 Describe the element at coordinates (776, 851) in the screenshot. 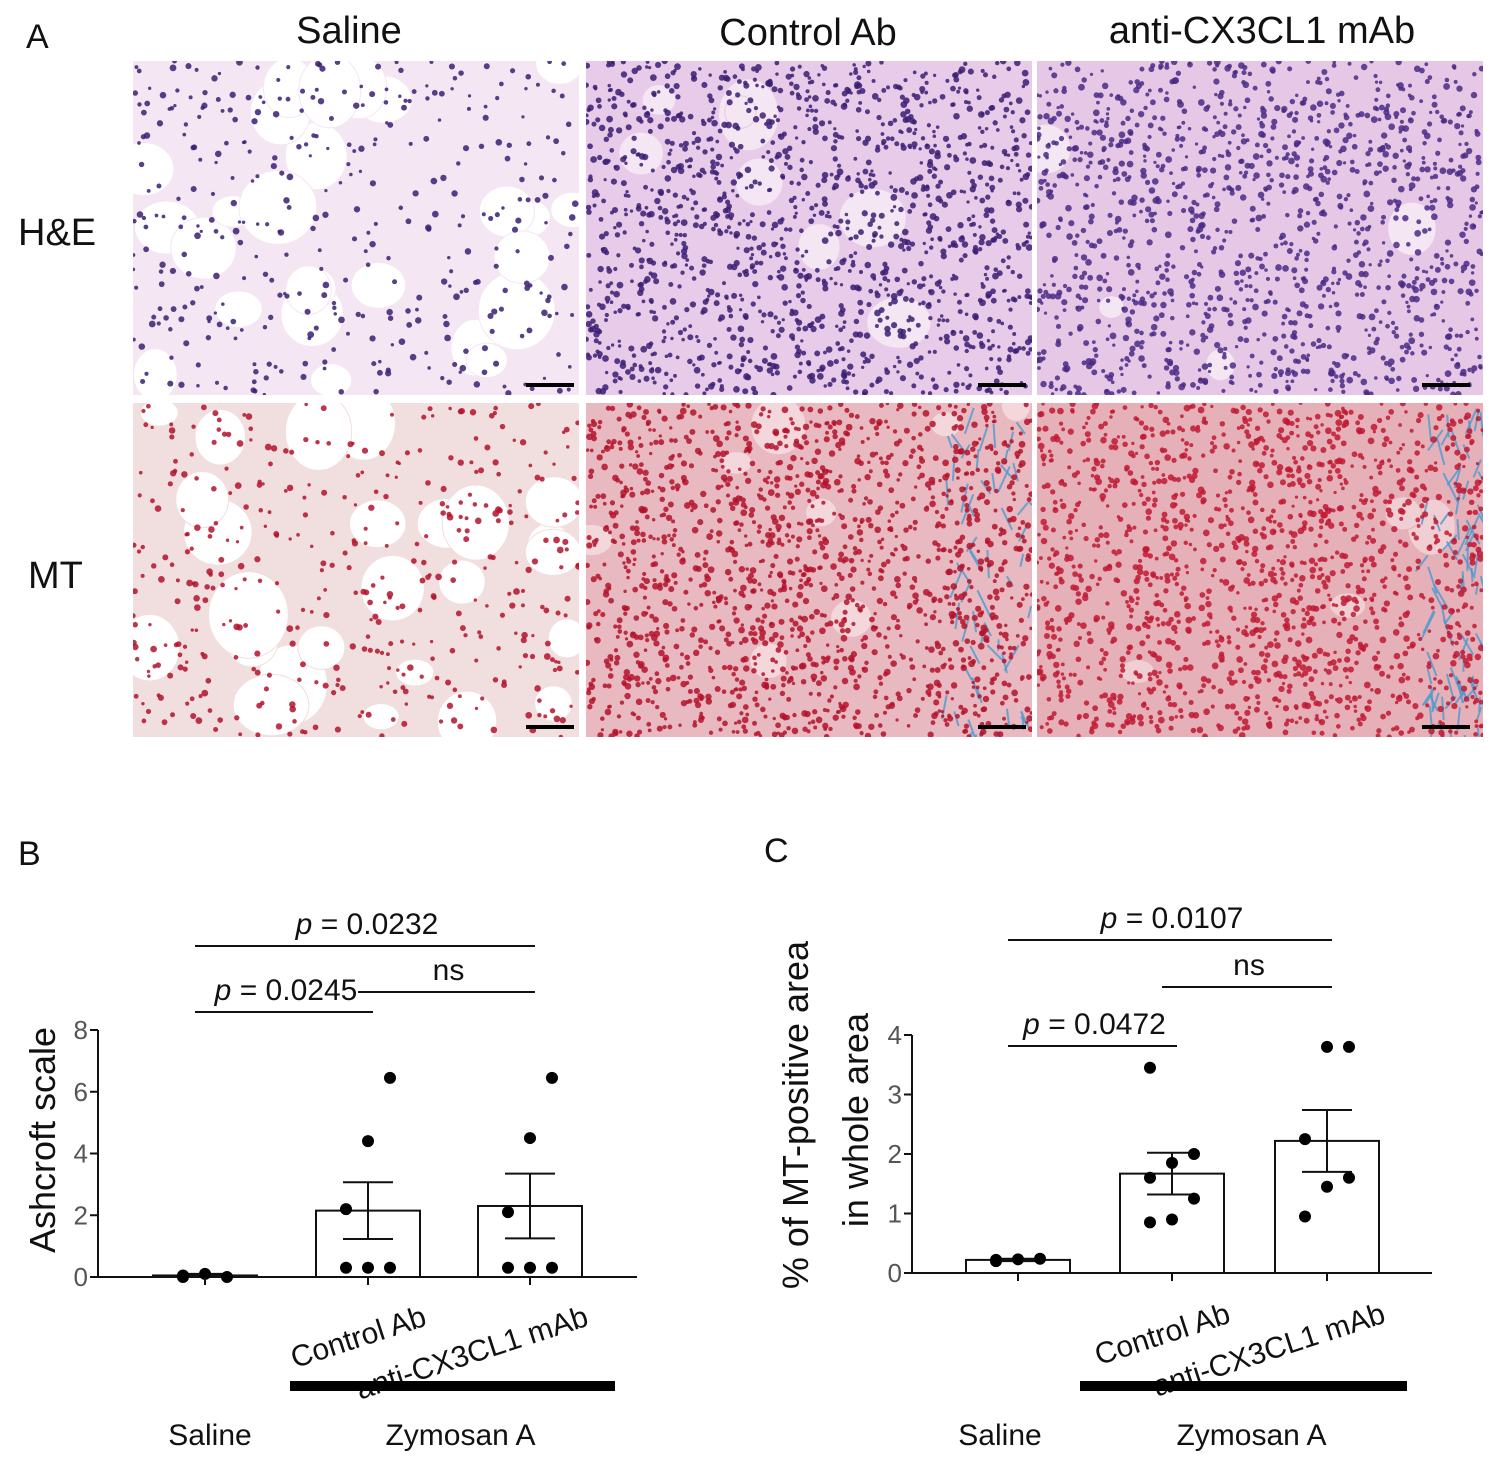

I see `panel-letter-c: C` at that location.